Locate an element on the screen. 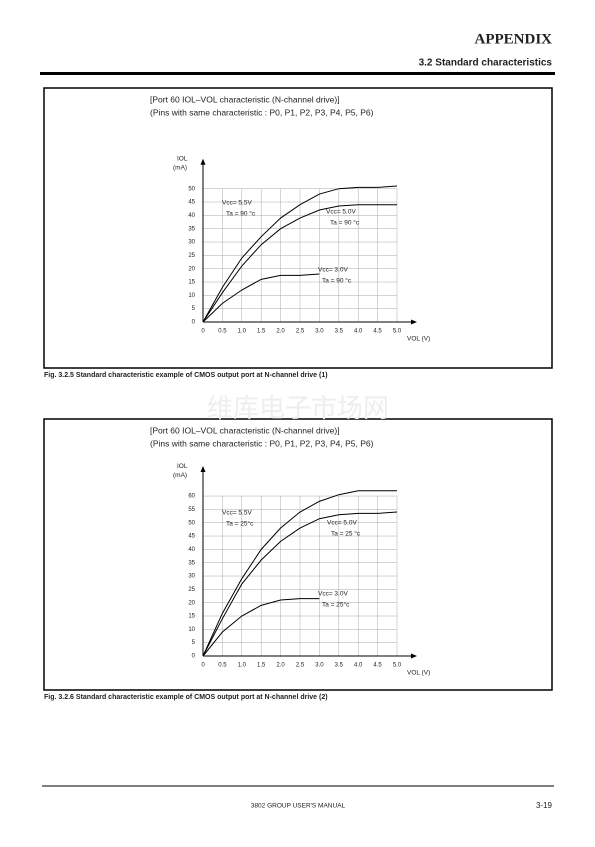  footer-page: 3-19 is located at coordinates (544, 805).